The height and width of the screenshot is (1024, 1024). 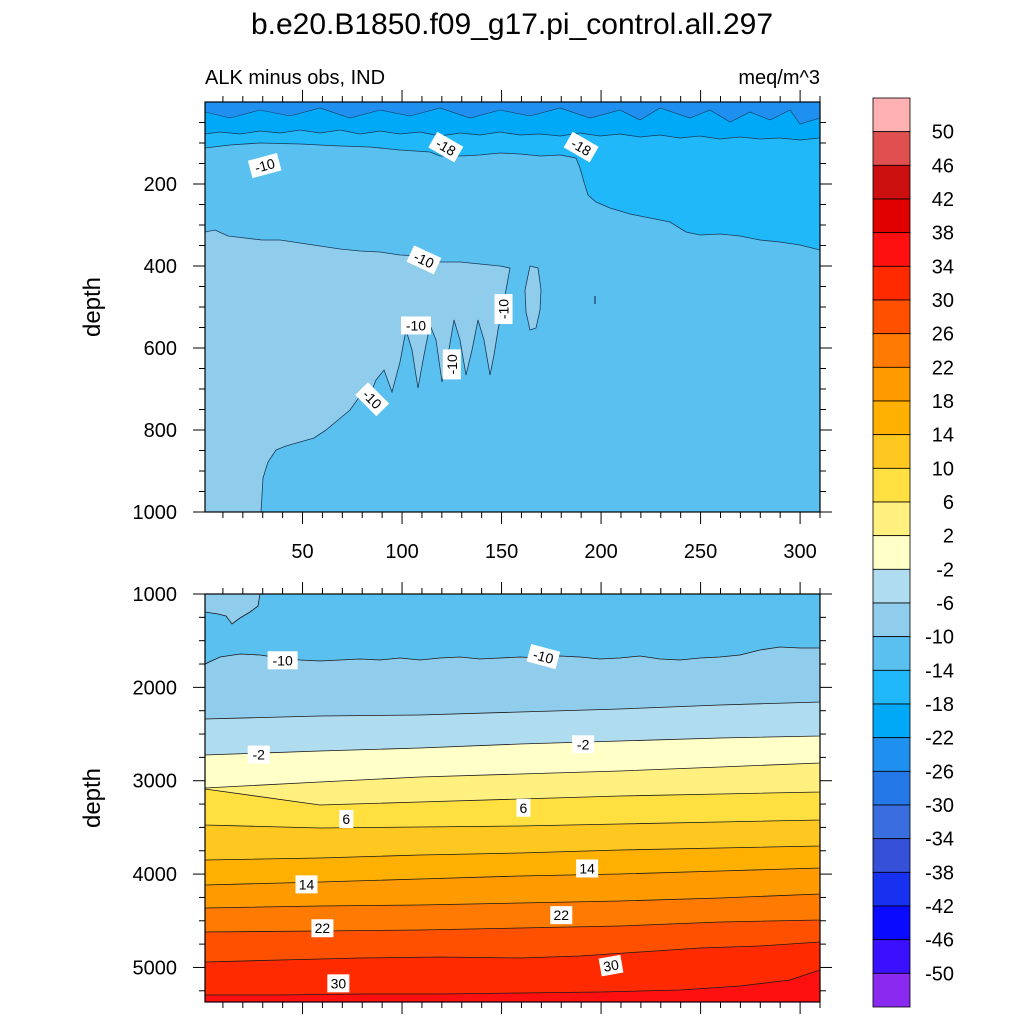 What do you see at coordinates (939, 671) in the screenshot?
I see `colorbar-label: -14` at bounding box center [939, 671].